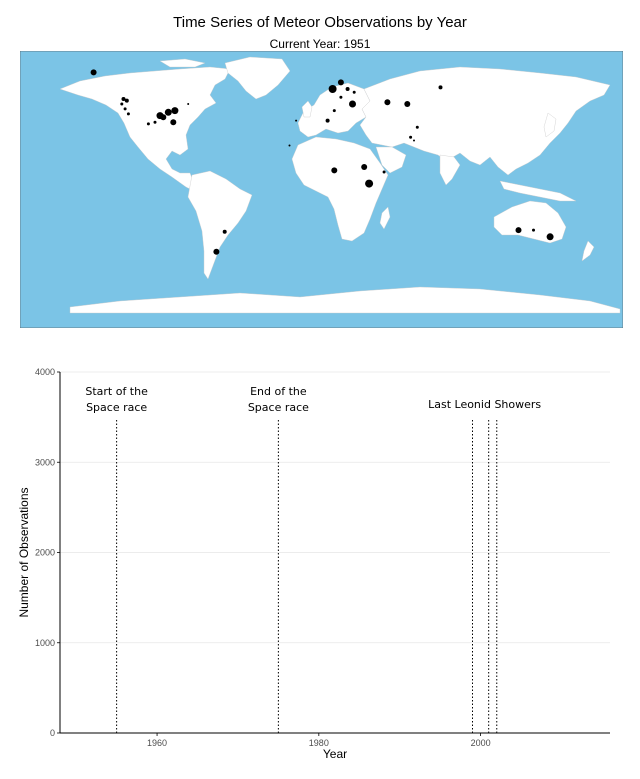  I want to click on y-tick-label: 4000, so click(45, 372).